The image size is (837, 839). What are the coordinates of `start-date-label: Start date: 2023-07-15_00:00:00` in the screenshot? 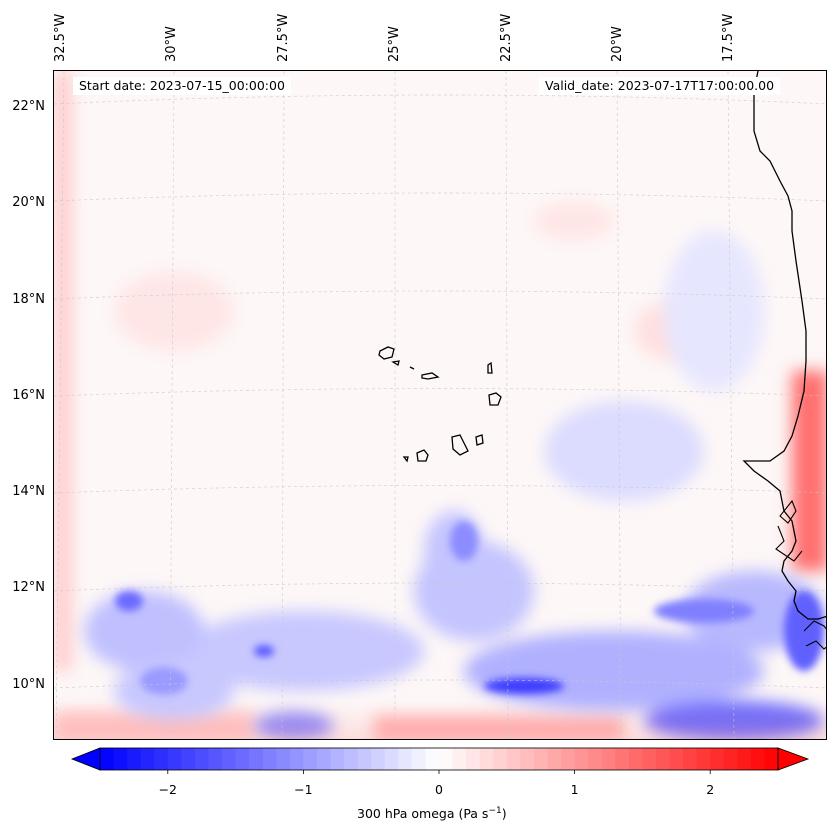 It's located at (182, 86).